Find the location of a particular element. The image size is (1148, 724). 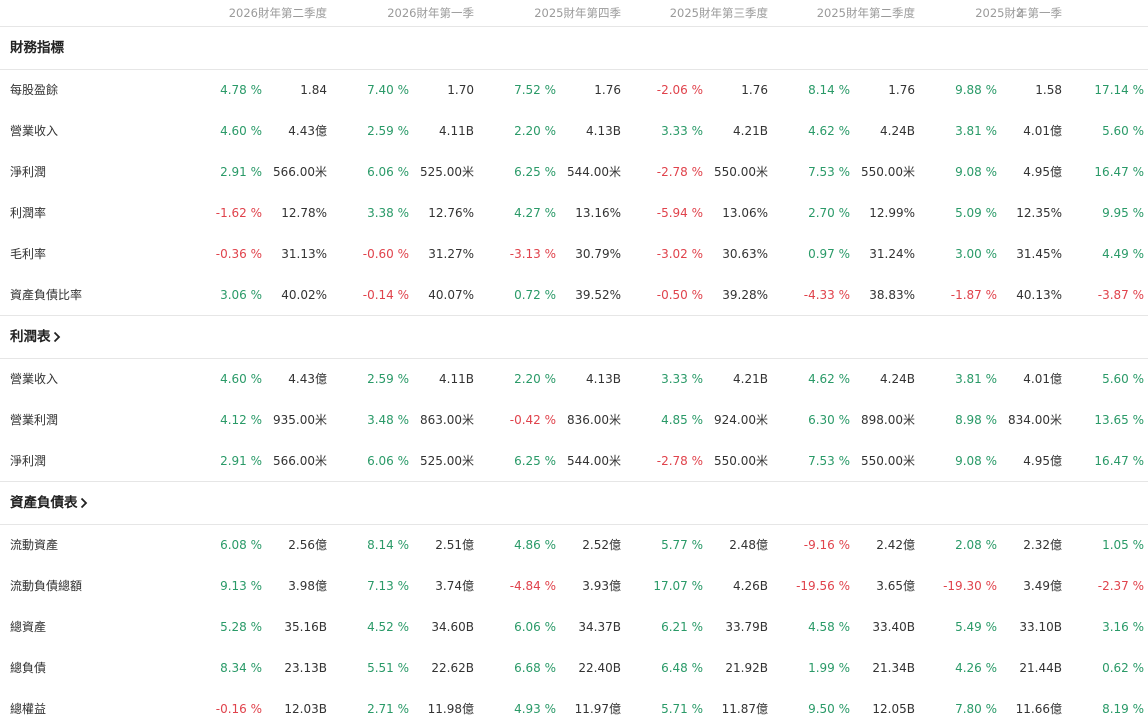

value: 2.32億 is located at coordinates (1042, 545).